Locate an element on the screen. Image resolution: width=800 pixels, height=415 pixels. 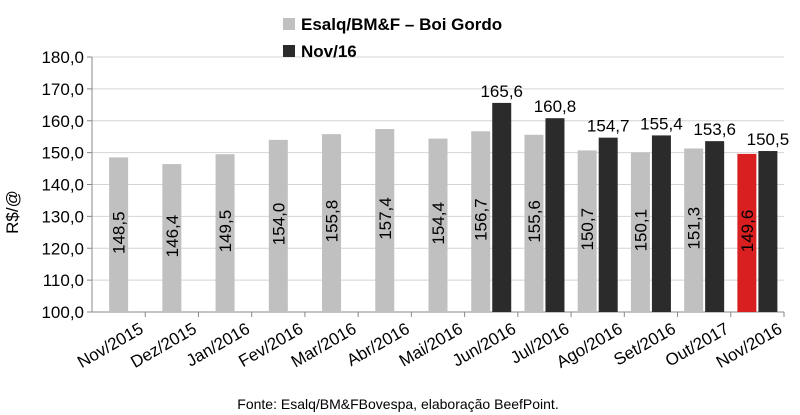
data-label-nov16: 165,6 is located at coordinates (501, 91).